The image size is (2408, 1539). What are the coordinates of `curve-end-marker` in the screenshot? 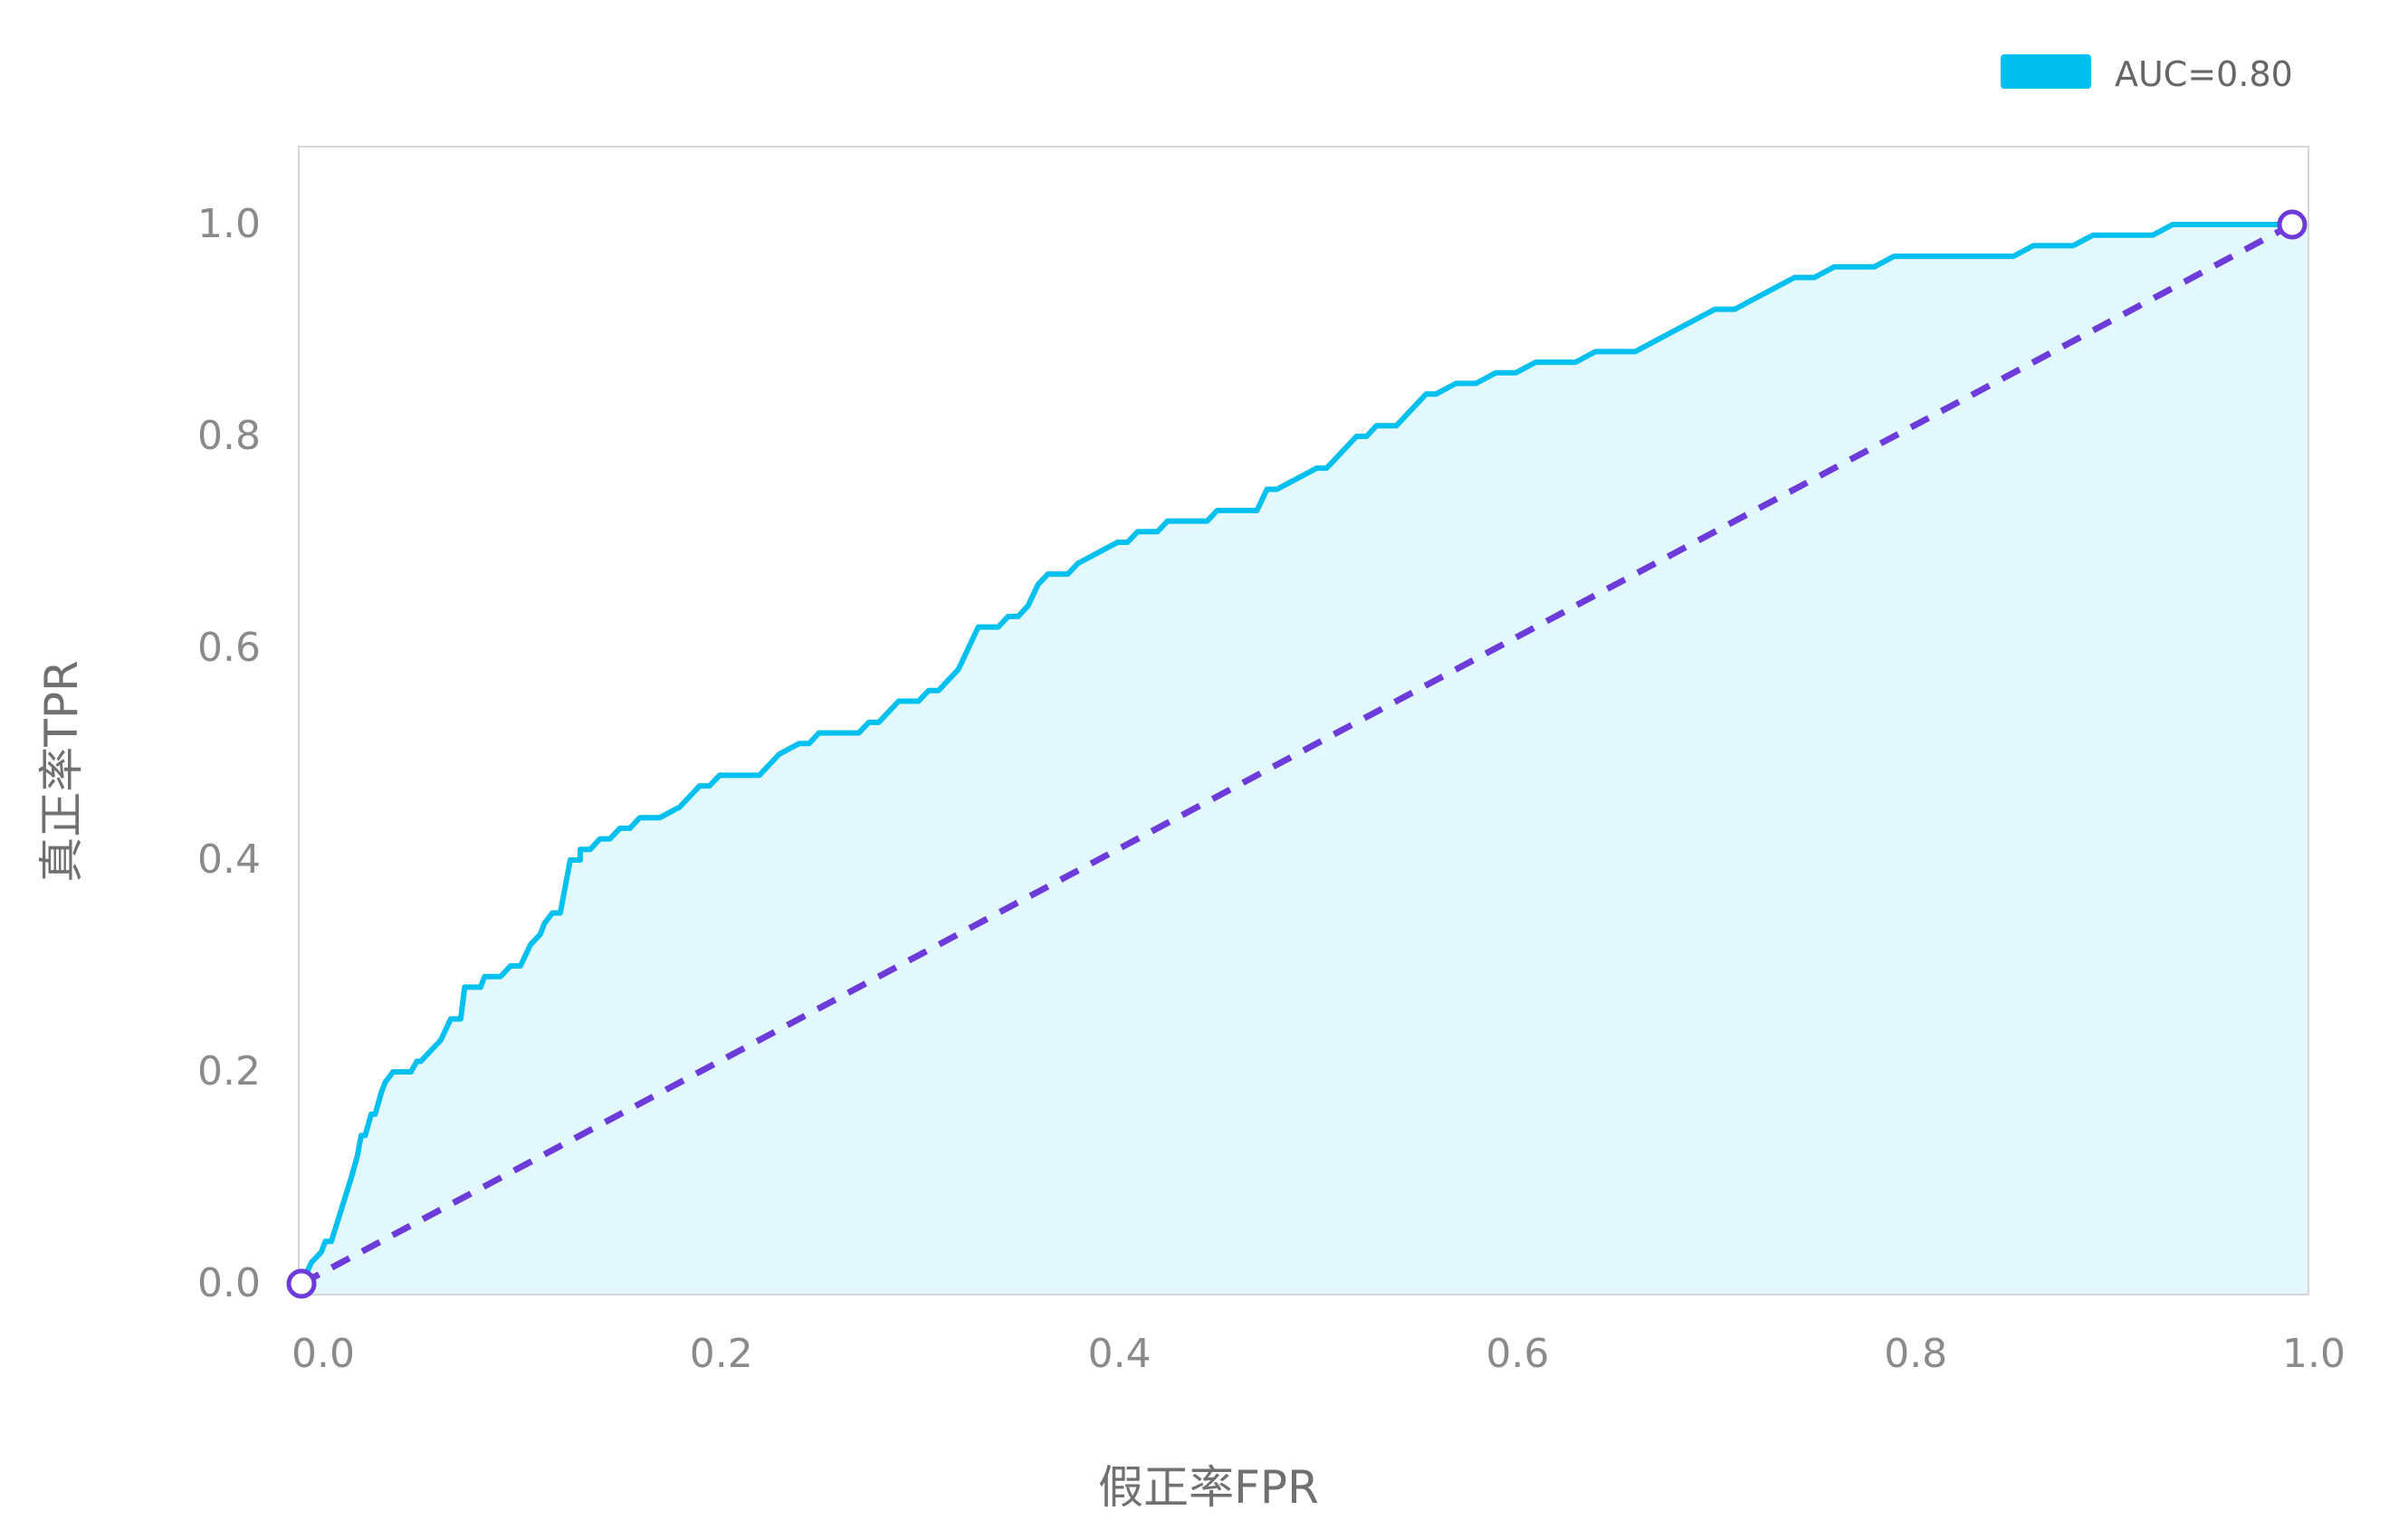 It's located at (2292, 224).